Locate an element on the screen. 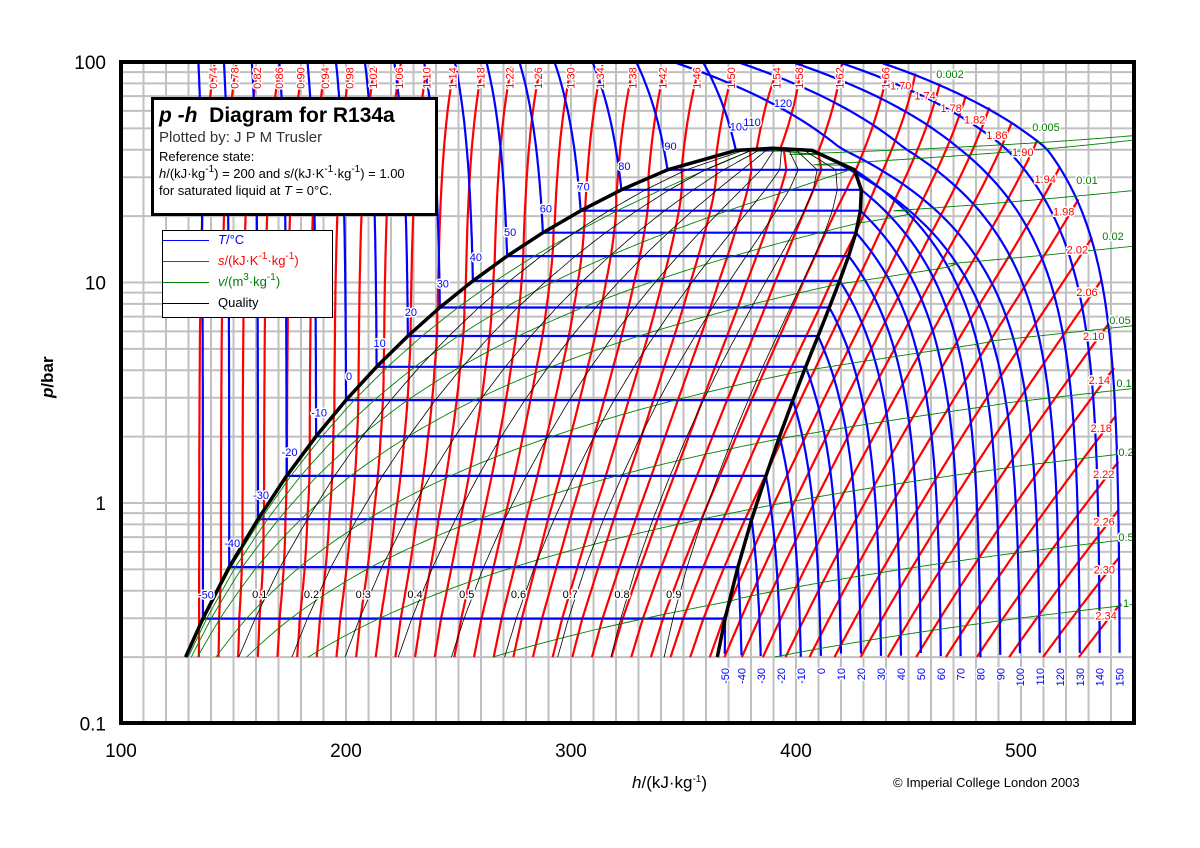 This screenshot has width=1200, height=848. legend-swatch-entropy is located at coordinates (186, 261).